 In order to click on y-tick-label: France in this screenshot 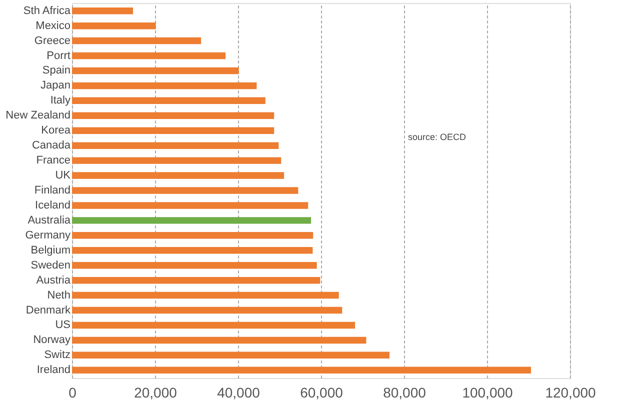, I will do `click(53, 160)`.